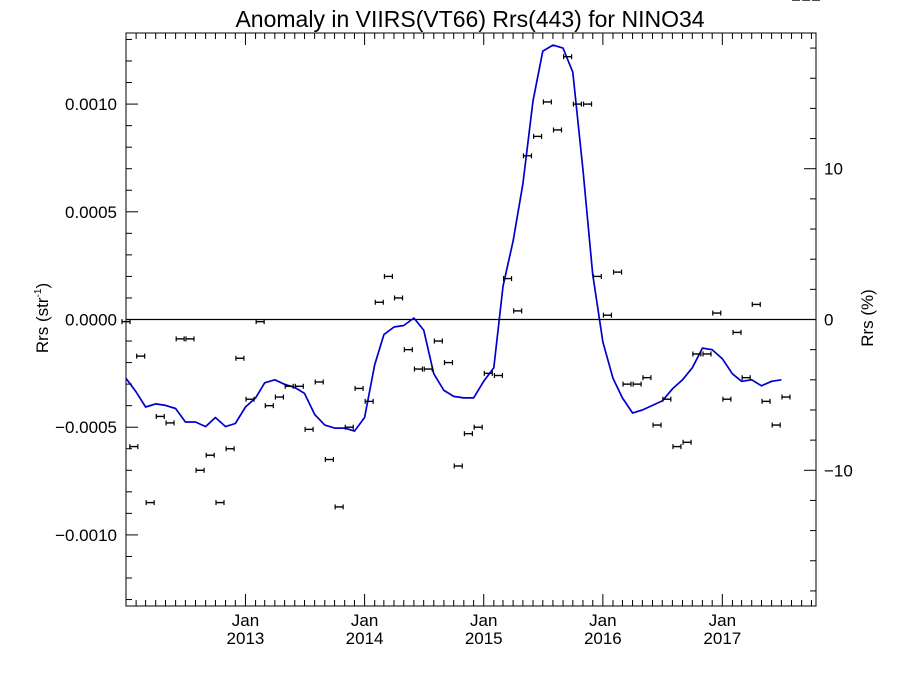  I want to click on y-axis-label-left: Rrs (str-1), so click(42, 318).